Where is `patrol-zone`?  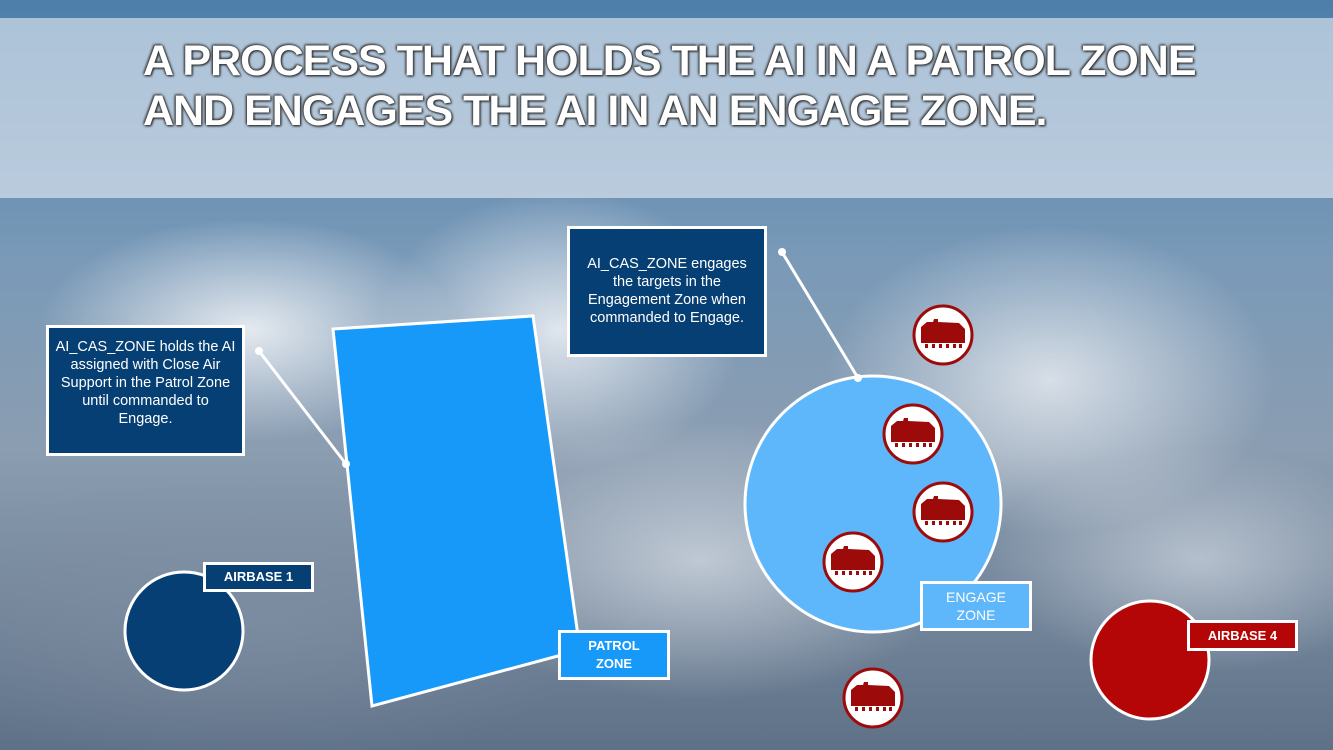
patrol-zone is located at coordinates (456, 511).